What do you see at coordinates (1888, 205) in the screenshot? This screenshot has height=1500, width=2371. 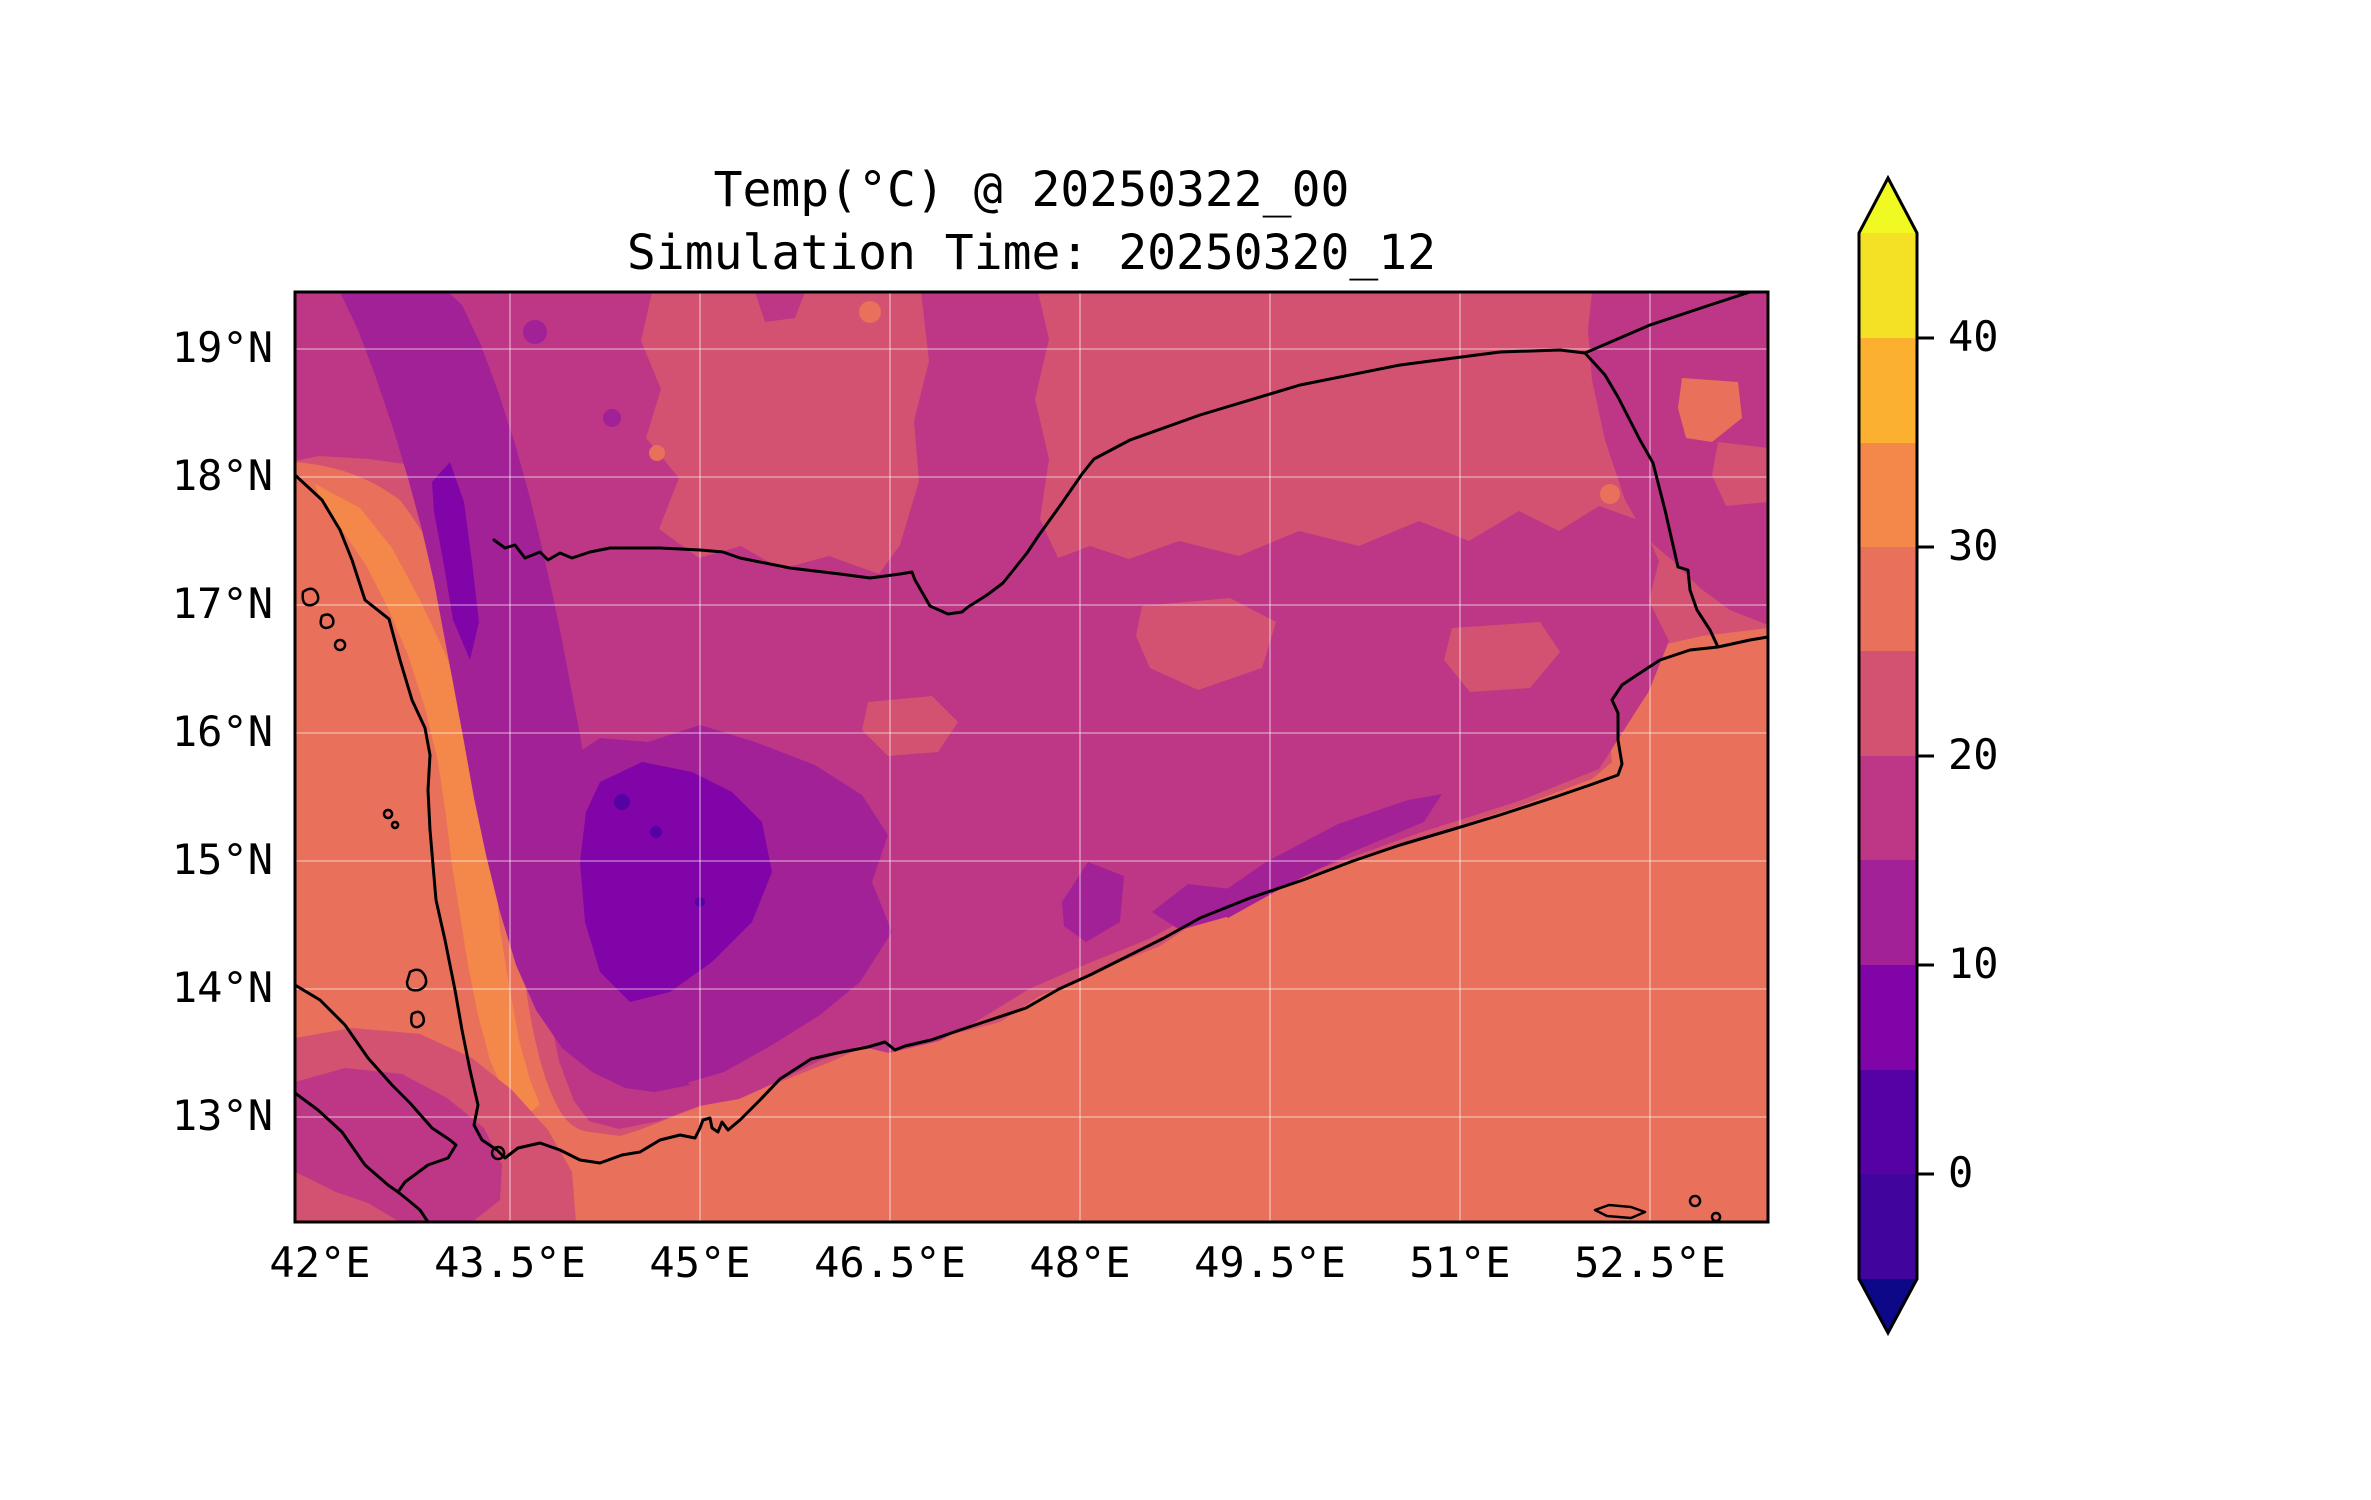 I see `colorbar-over-arrow` at bounding box center [1888, 205].